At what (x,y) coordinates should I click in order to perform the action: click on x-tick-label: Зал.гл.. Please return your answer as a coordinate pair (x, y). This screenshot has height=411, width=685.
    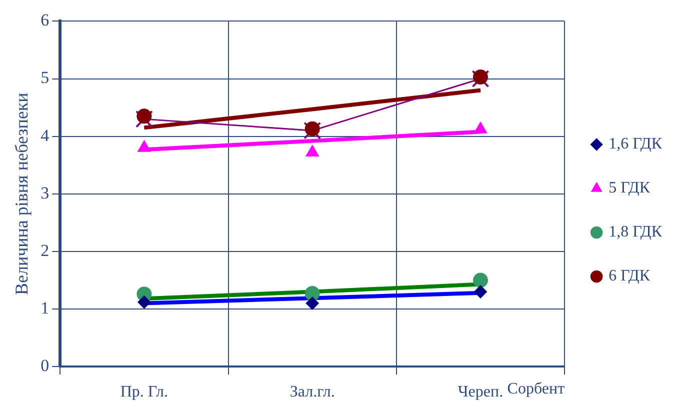
    Looking at the image, I should click on (312, 391).